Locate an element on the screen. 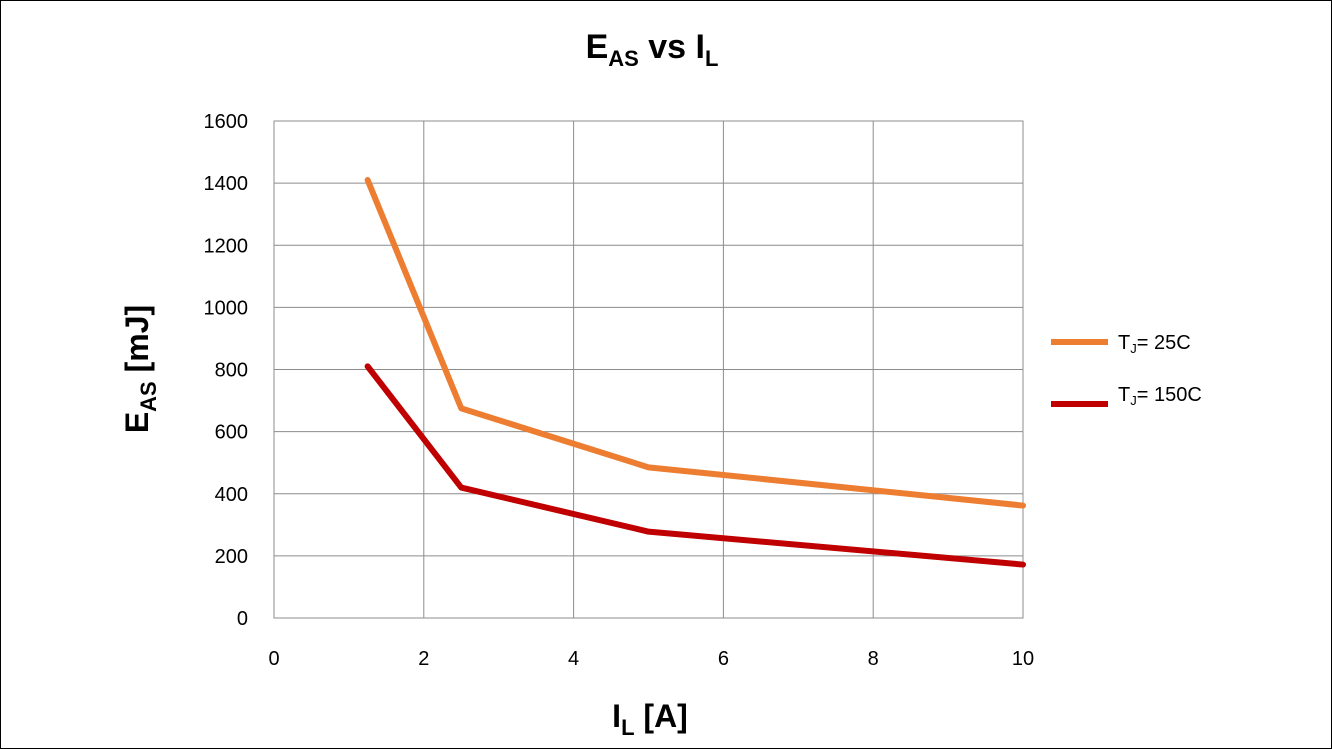 This screenshot has width=1332, height=749. y-tick-label: 600 is located at coordinates (231, 433).